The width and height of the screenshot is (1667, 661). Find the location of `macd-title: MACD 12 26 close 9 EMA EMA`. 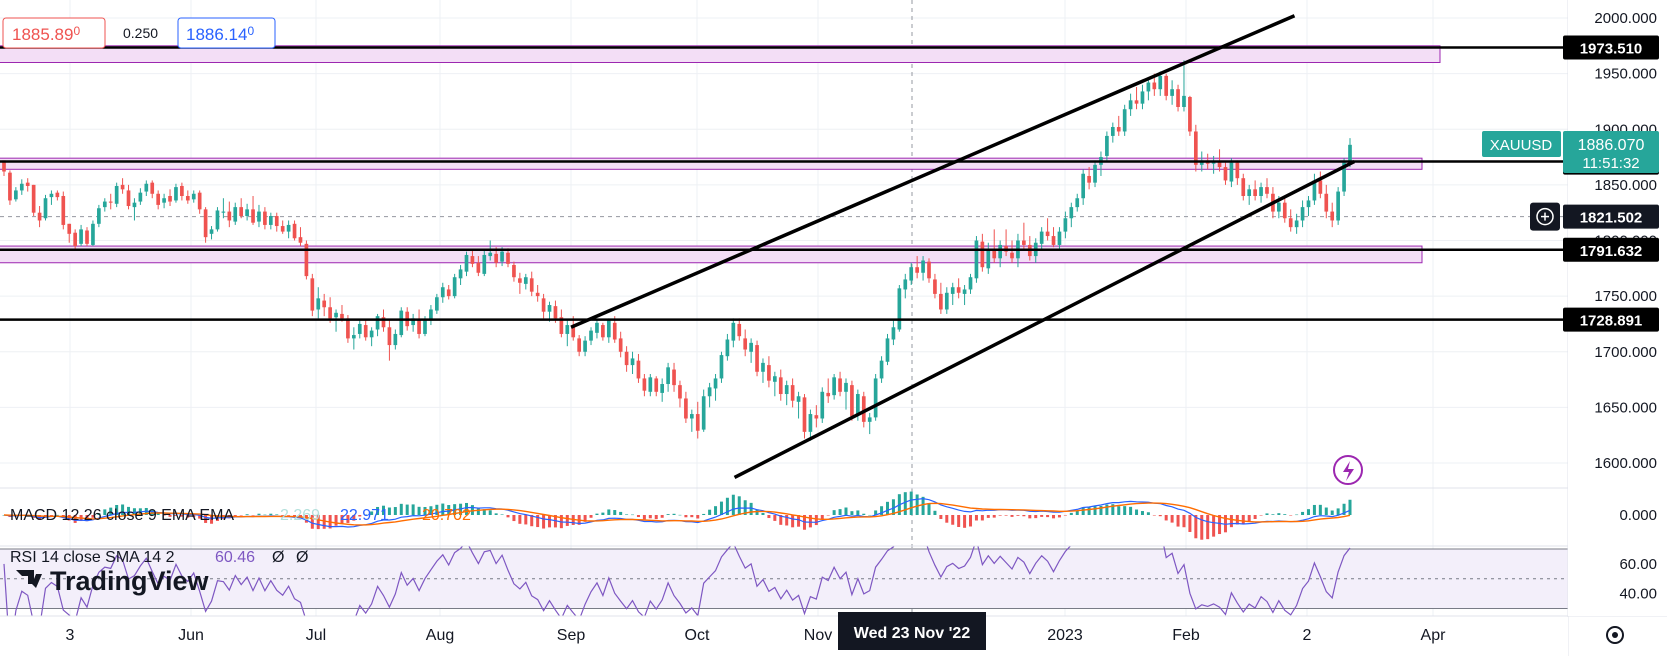

macd-title: MACD 12 26 close 9 EMA EMA is located at coordinates (122, 515).